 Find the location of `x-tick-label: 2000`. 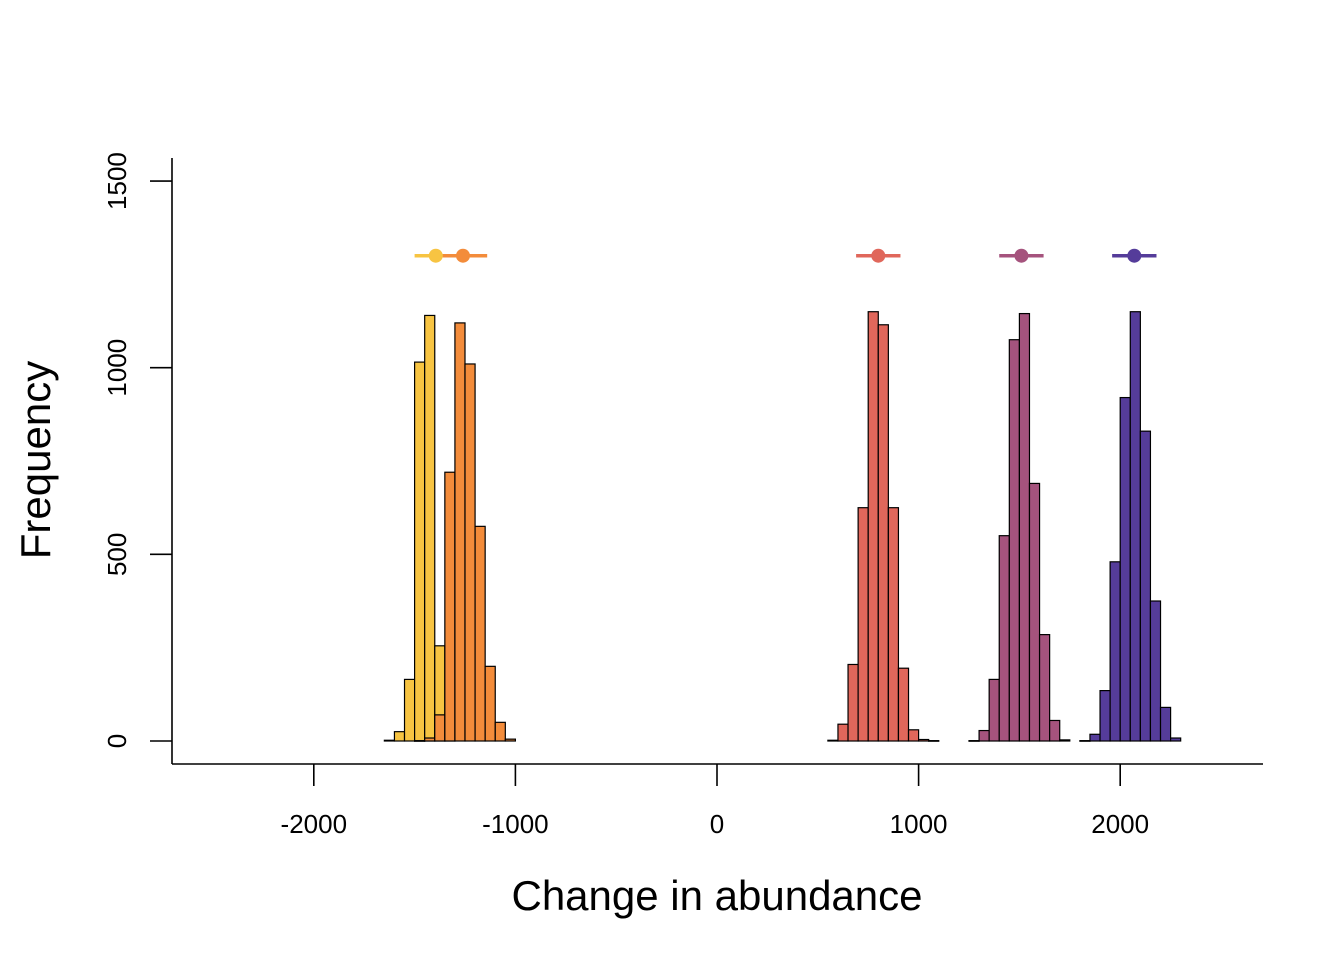

x-tick-label: 2000 is located at coordinates (1120, 824).